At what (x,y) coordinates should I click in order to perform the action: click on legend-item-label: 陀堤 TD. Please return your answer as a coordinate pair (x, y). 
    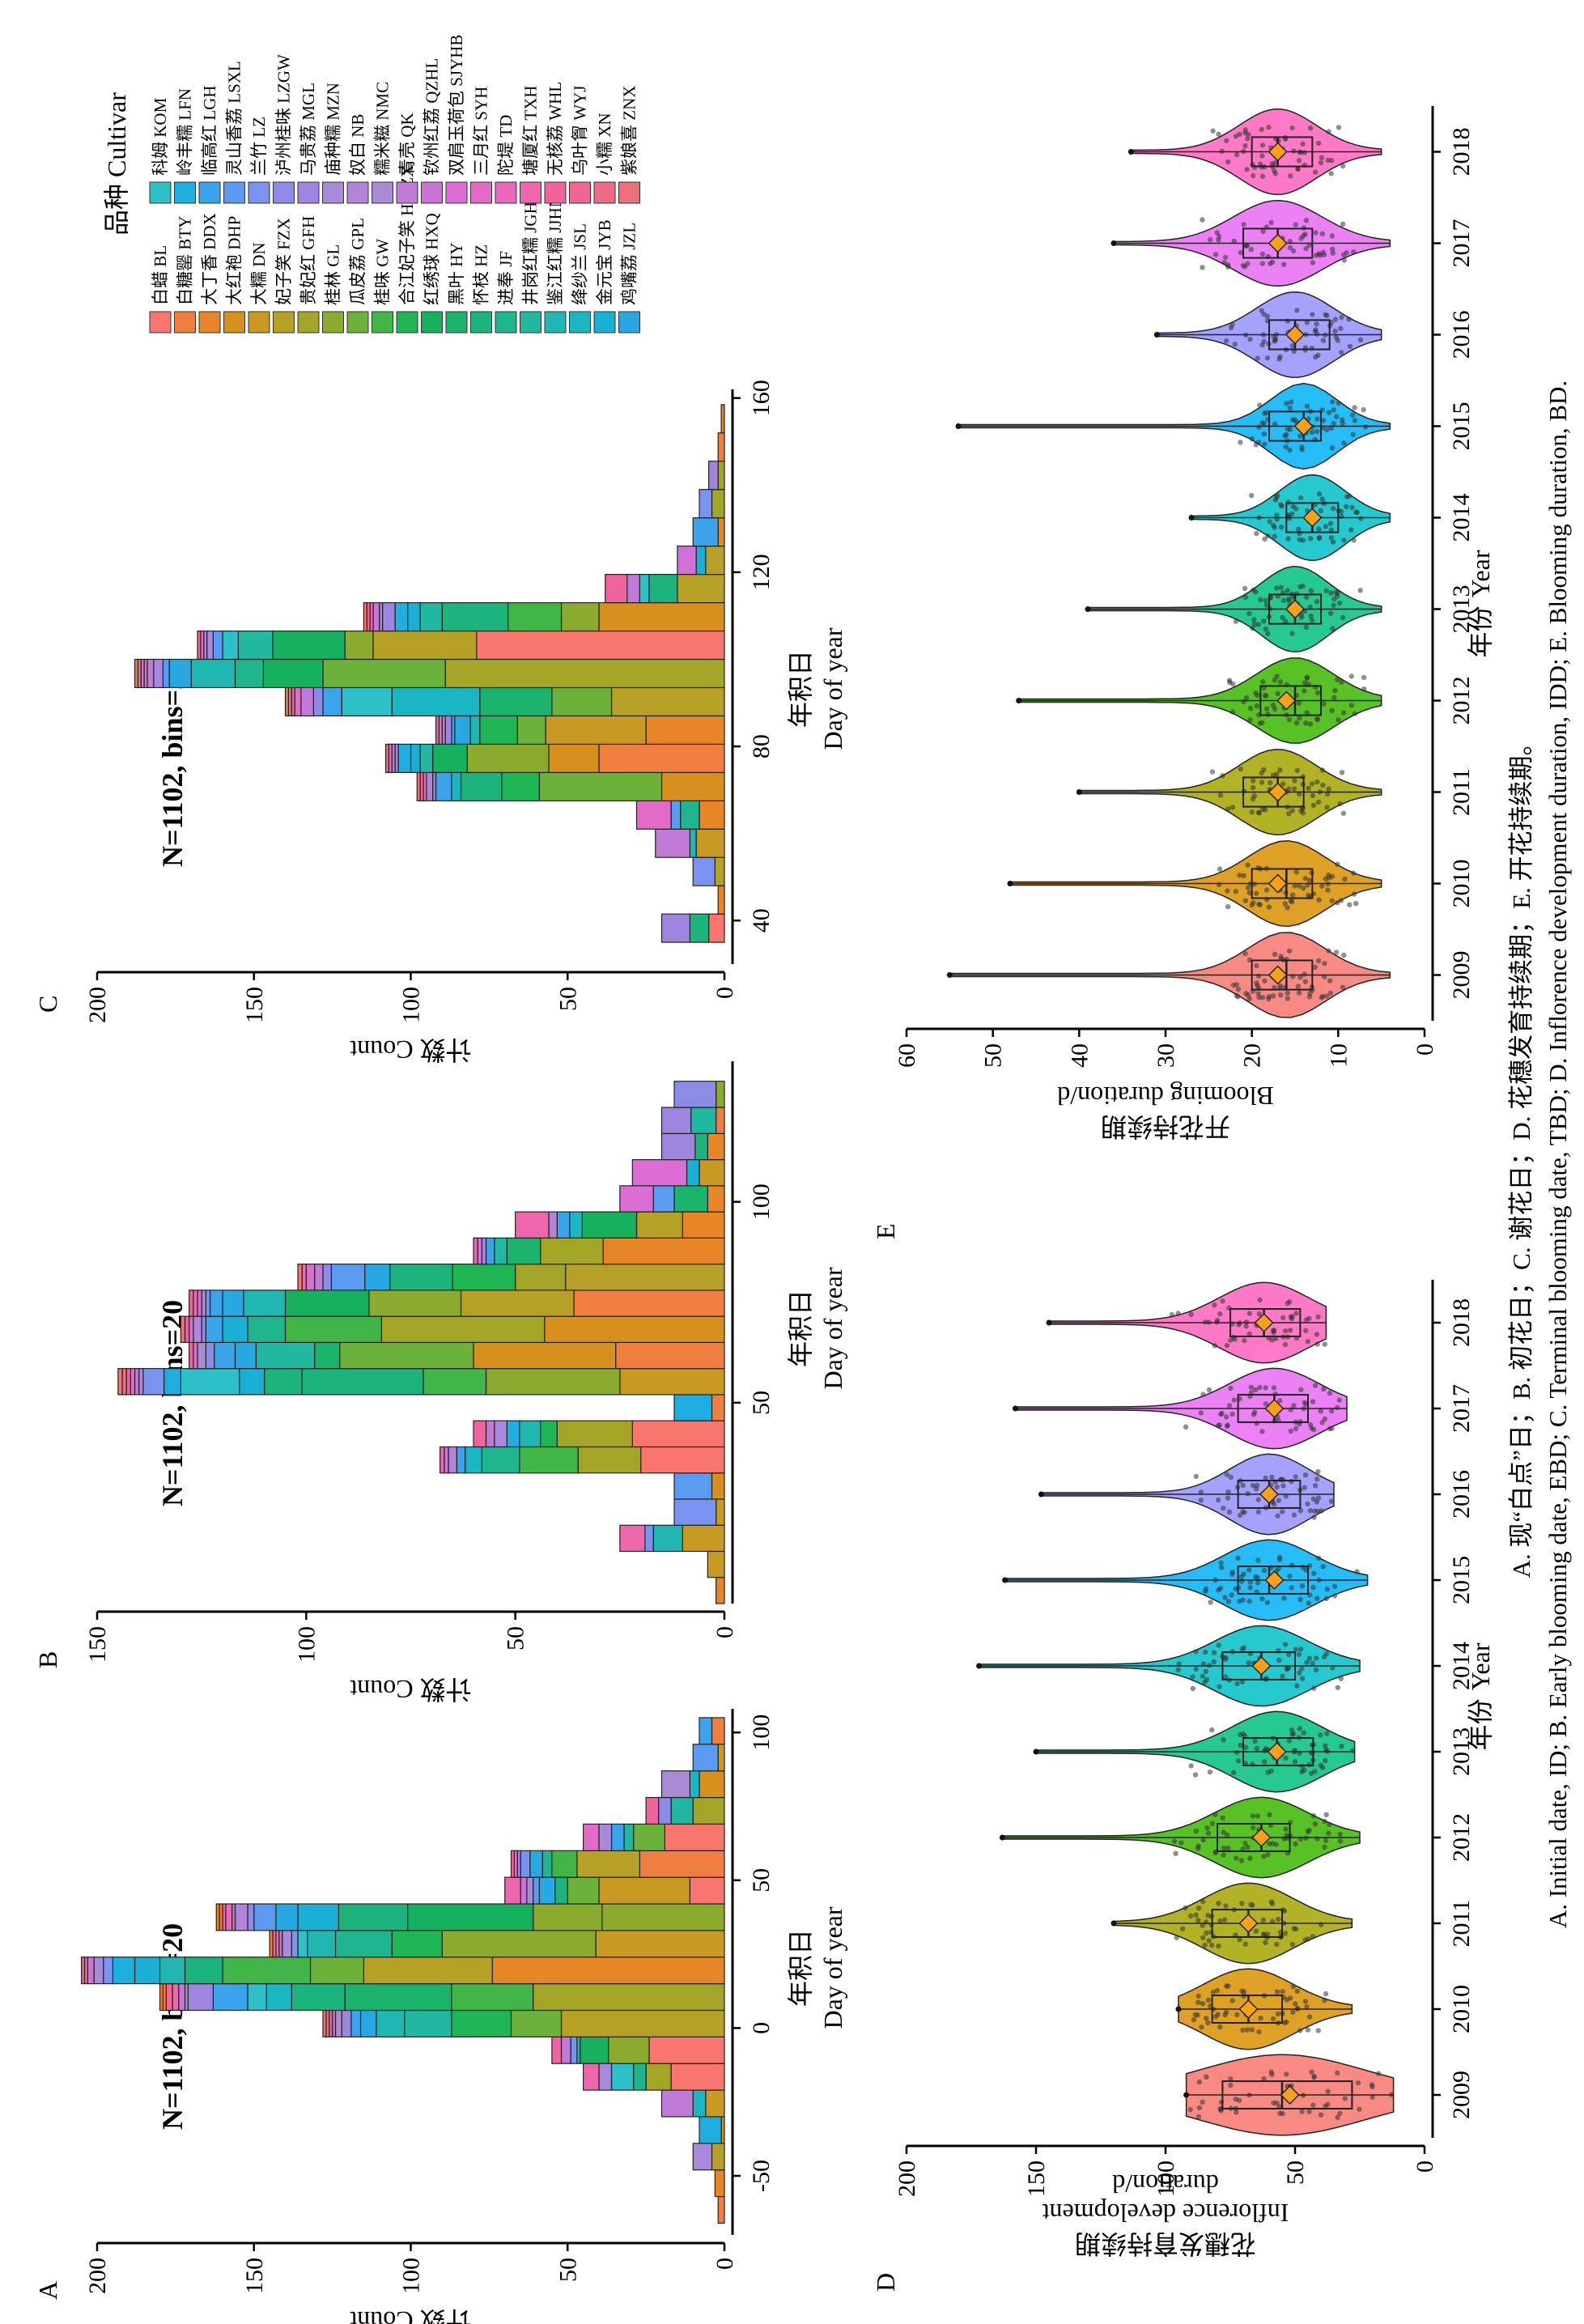
    Looking at the image, I should click on (506, 145).